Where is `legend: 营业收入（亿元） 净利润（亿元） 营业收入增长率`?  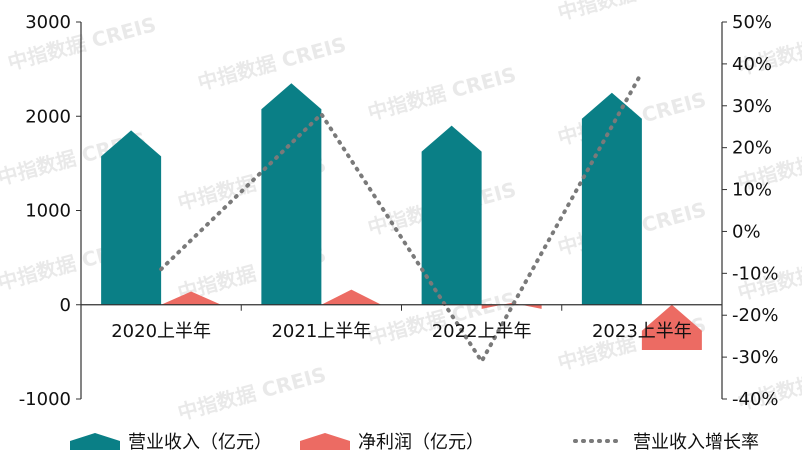 legend: 营业收入（亿元） 净利润（亿元） 营业收入增长率 is located at coordinates (414, 442).